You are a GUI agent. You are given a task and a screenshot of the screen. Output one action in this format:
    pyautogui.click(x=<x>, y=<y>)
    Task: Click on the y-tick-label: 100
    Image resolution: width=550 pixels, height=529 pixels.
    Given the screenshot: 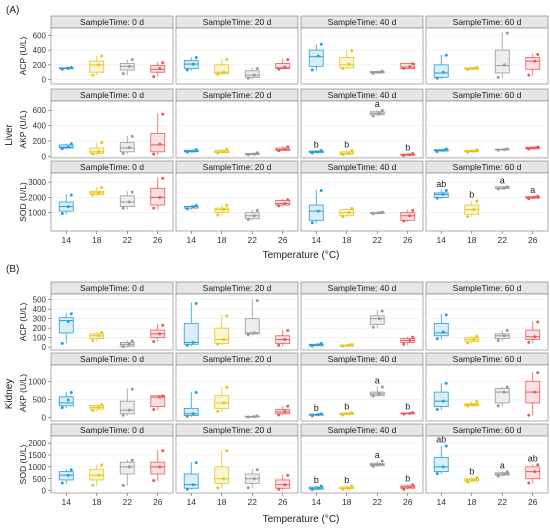 What is the action you would take?
    pyautogui.click(x=40, y=338)
    